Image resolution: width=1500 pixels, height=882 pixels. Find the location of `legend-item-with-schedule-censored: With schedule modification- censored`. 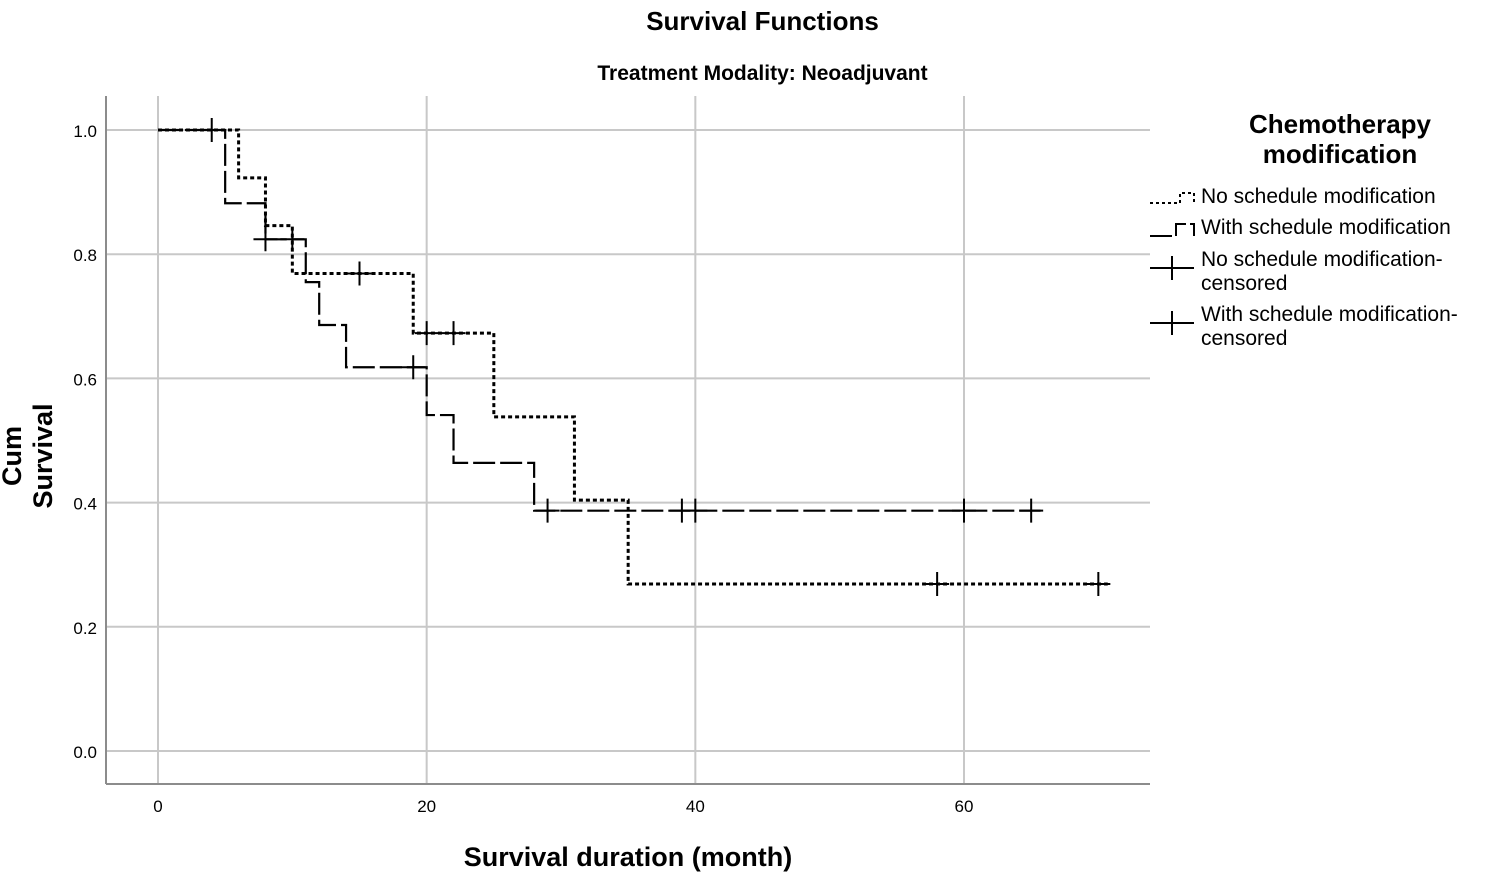

legend-item-with-schedule-censored: With schedule modification- censored is located at coordinates (1324, 328).